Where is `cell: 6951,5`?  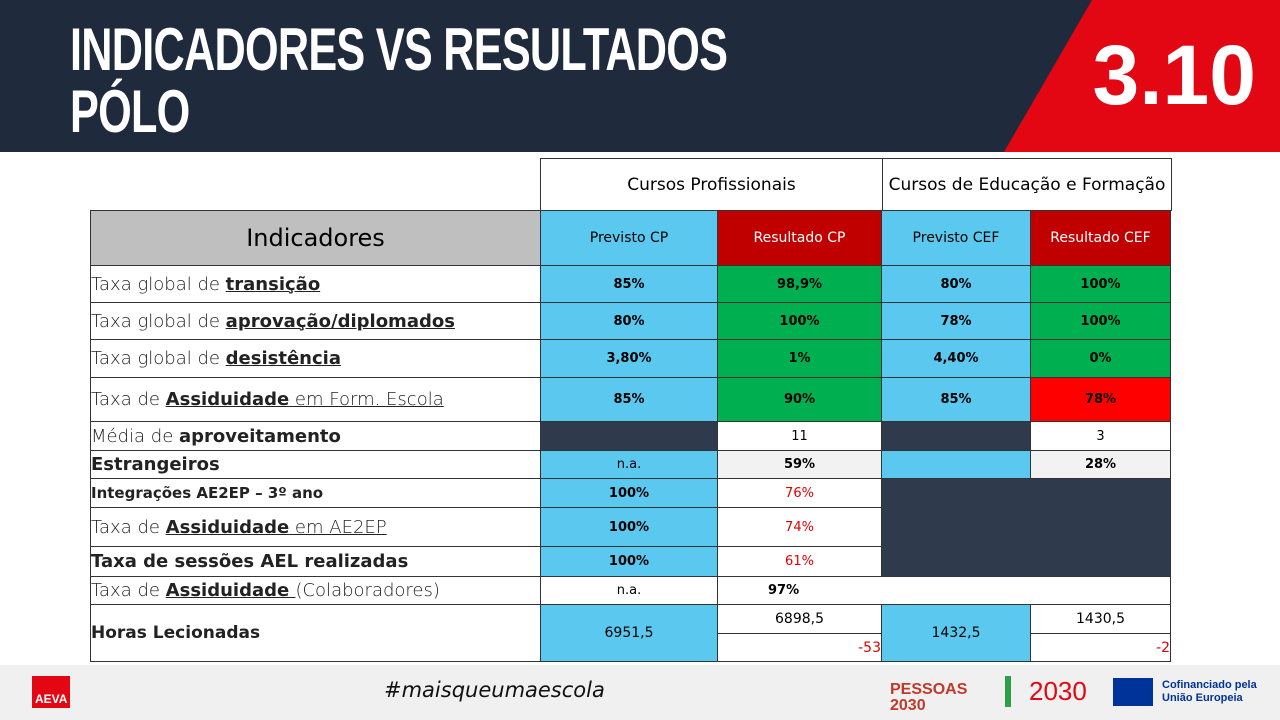 cell: 6951,5 is located at coordinates (629, 633).